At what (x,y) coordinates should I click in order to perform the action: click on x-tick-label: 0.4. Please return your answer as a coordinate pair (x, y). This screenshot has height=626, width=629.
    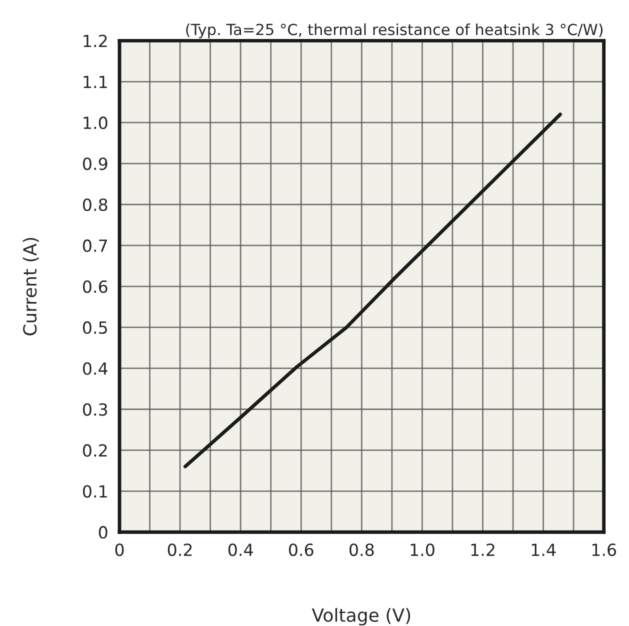
    Looking at the image, I should click on (240, 550).